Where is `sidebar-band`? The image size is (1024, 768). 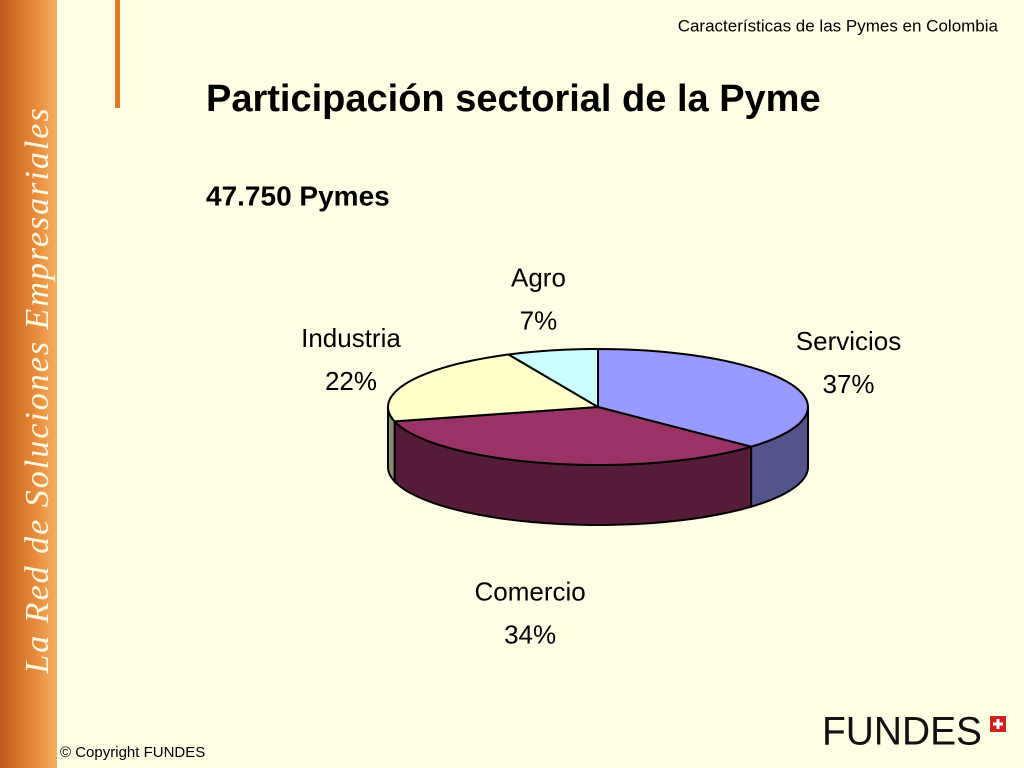 sidebar-band is located at coordinates (28, 384).